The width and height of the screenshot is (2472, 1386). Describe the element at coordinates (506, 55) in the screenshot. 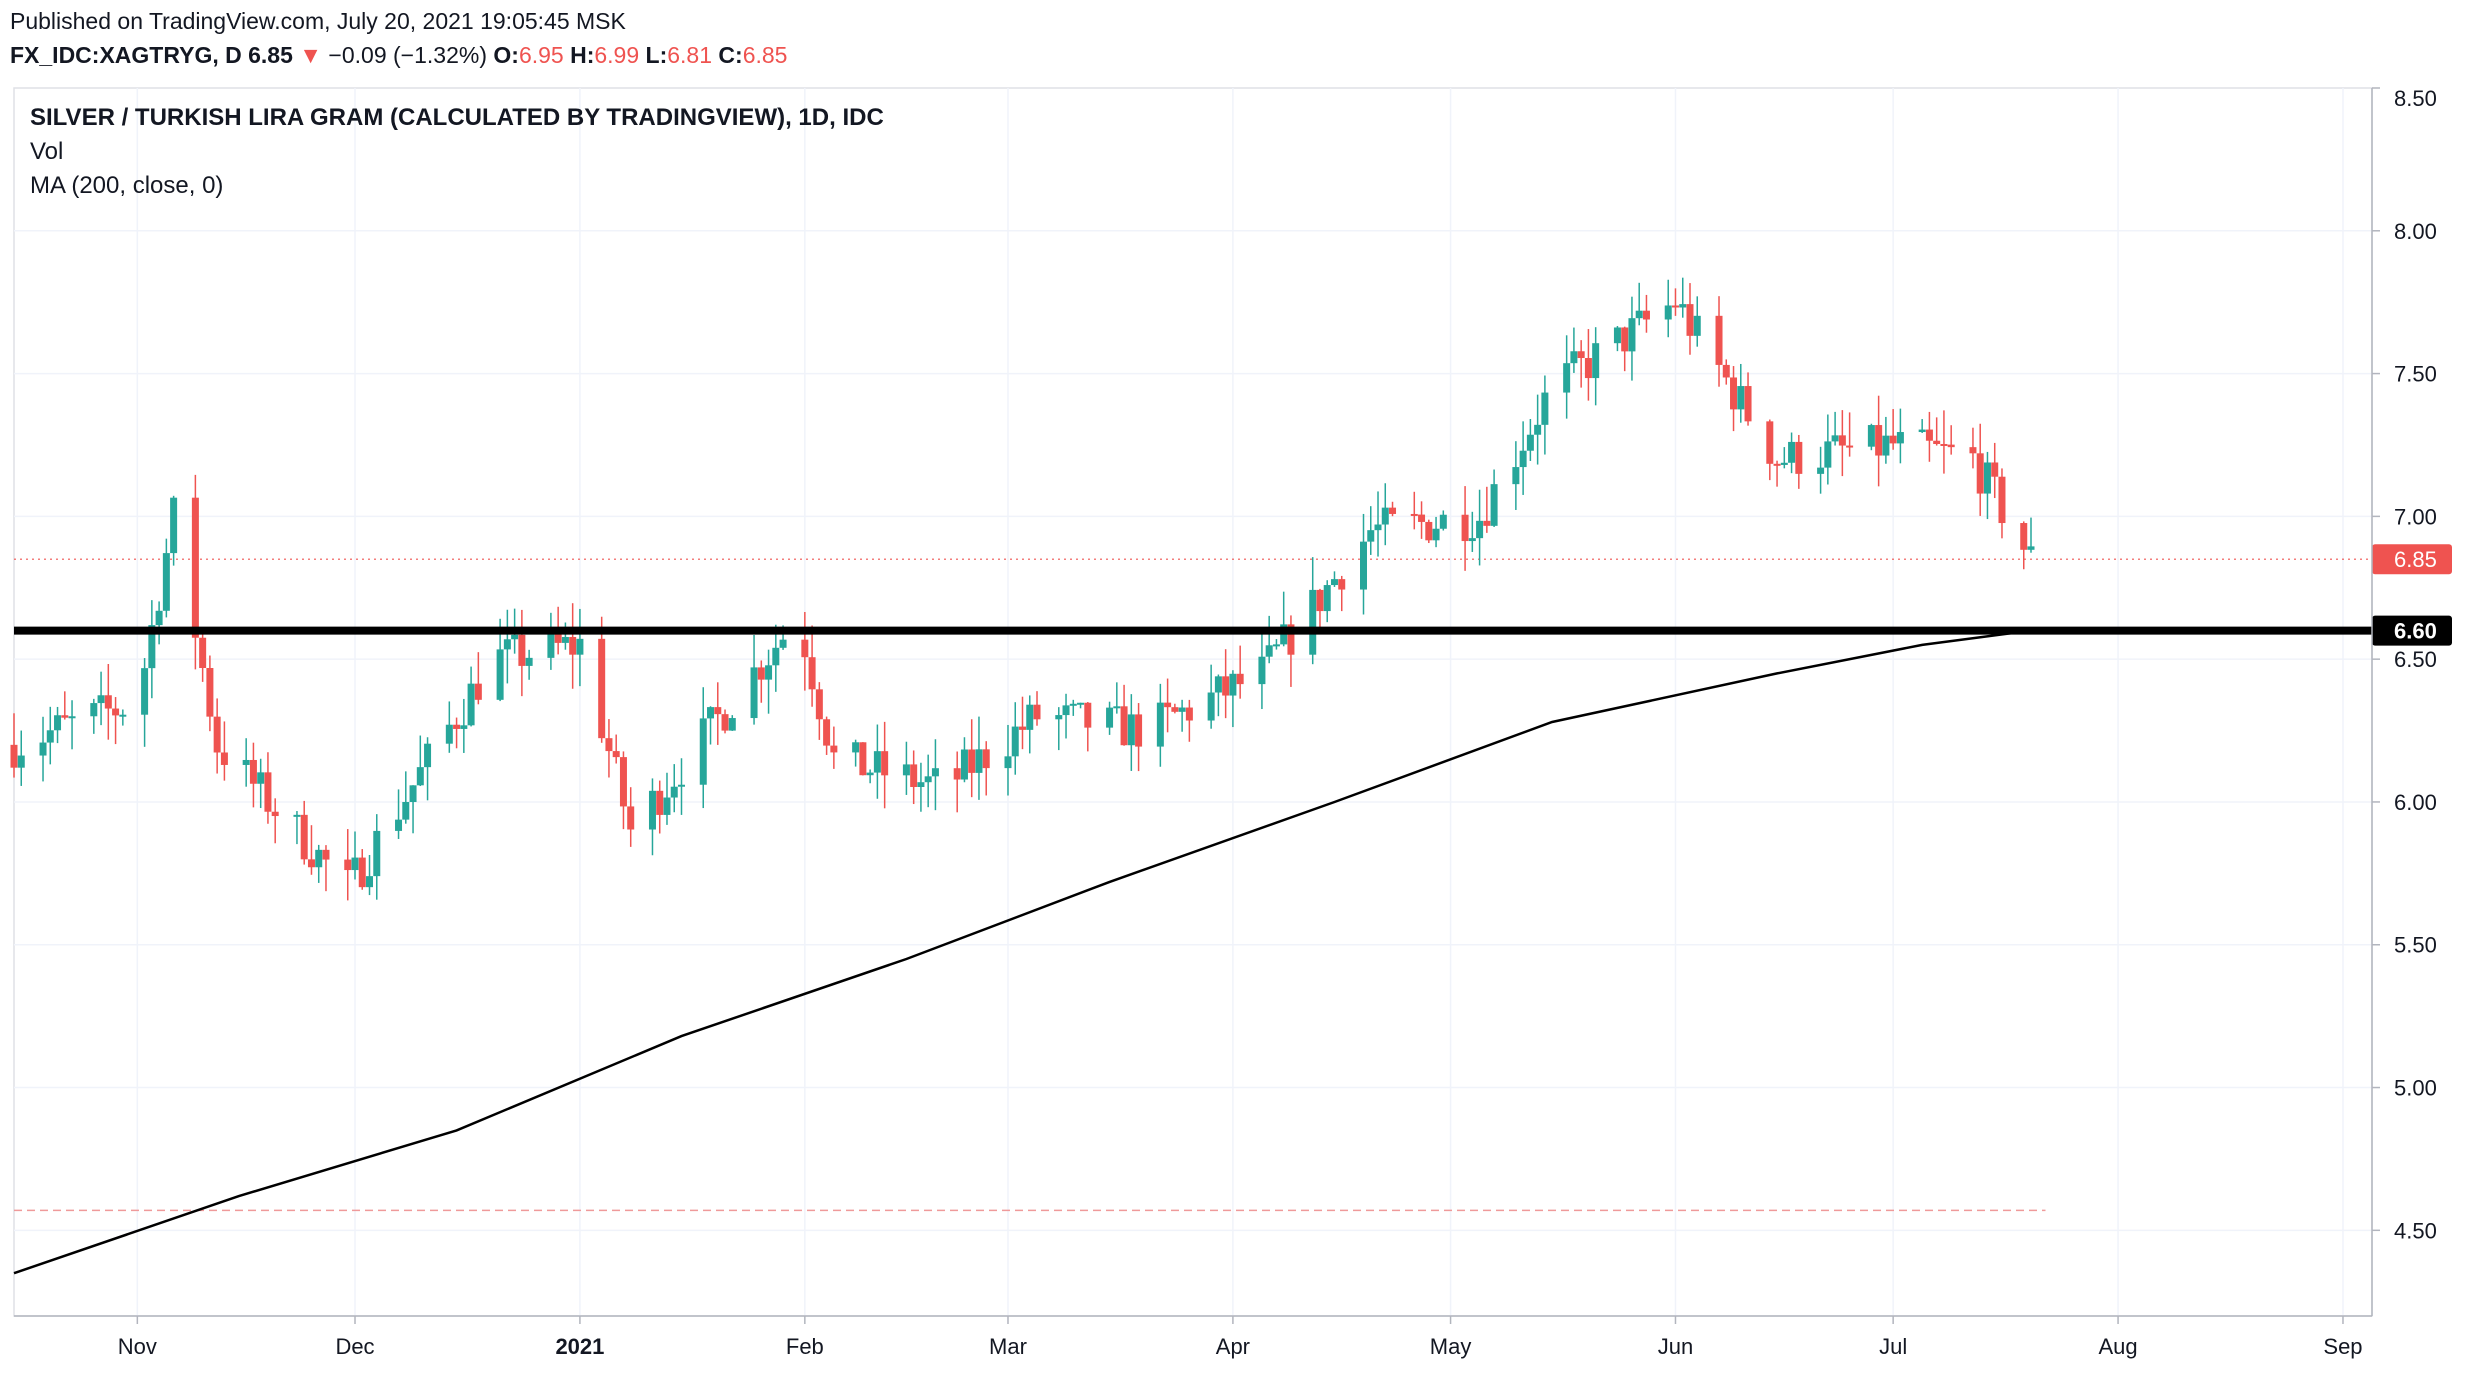

I see `open-label: O:` at that location.